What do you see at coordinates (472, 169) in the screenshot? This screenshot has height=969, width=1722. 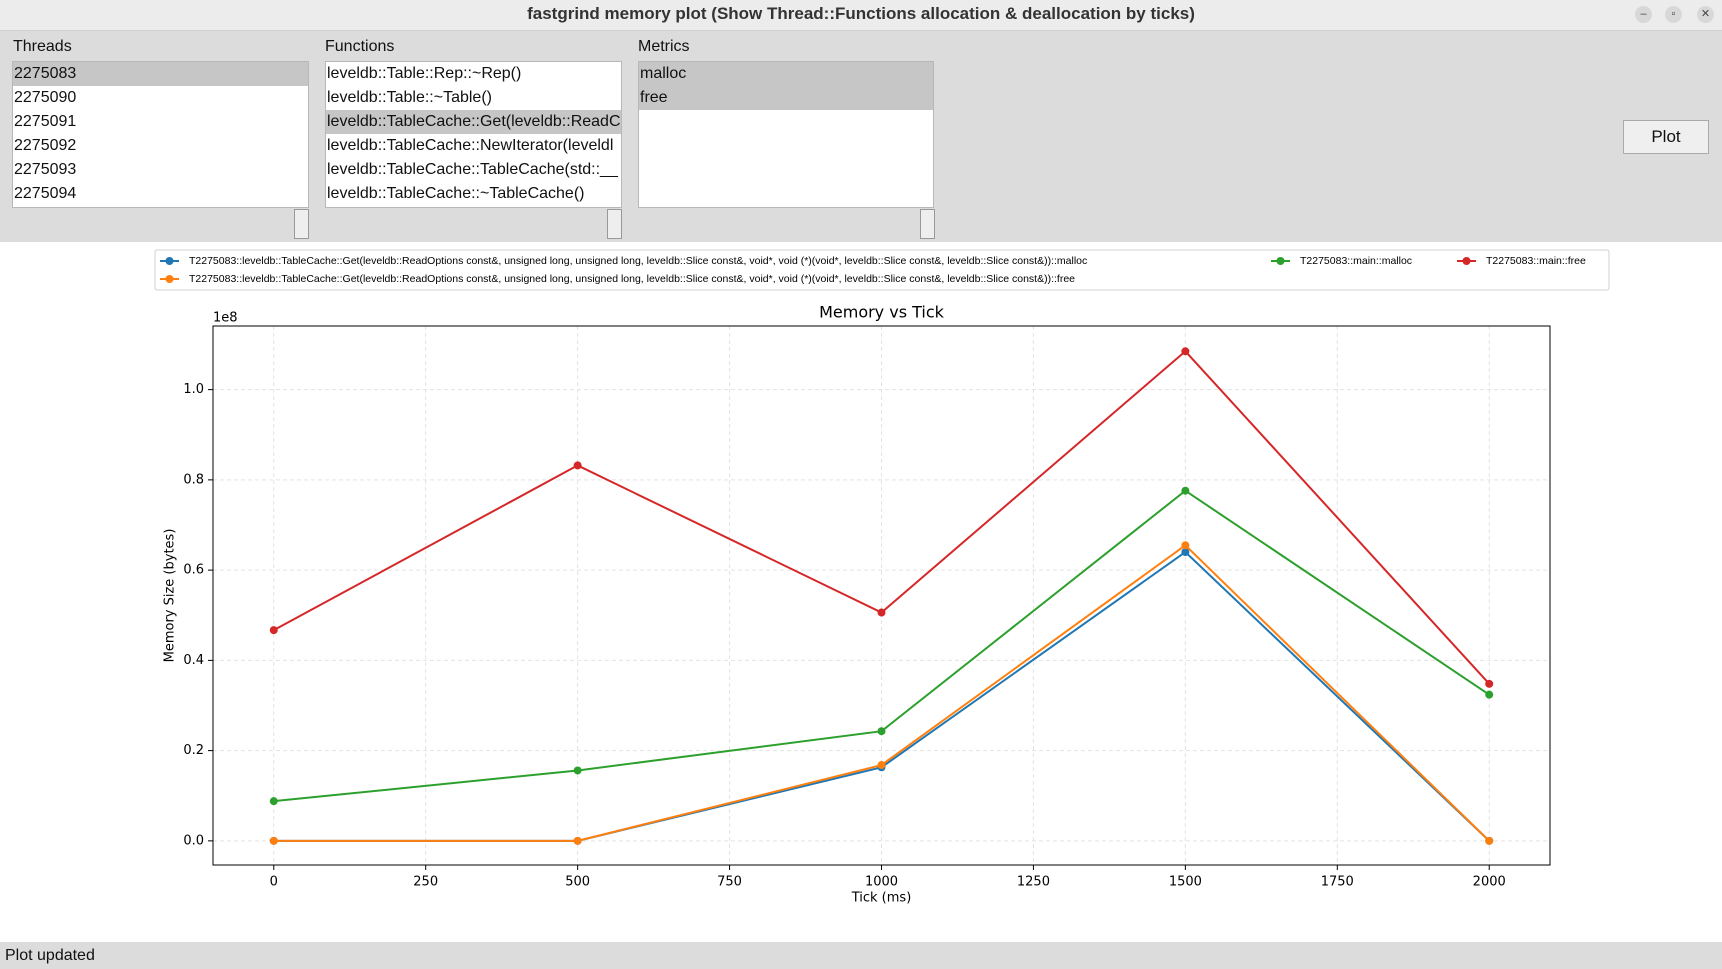 I see `list-item: leveldb::TableCache::TableCache(std::__` at bounding box center [472, 169].